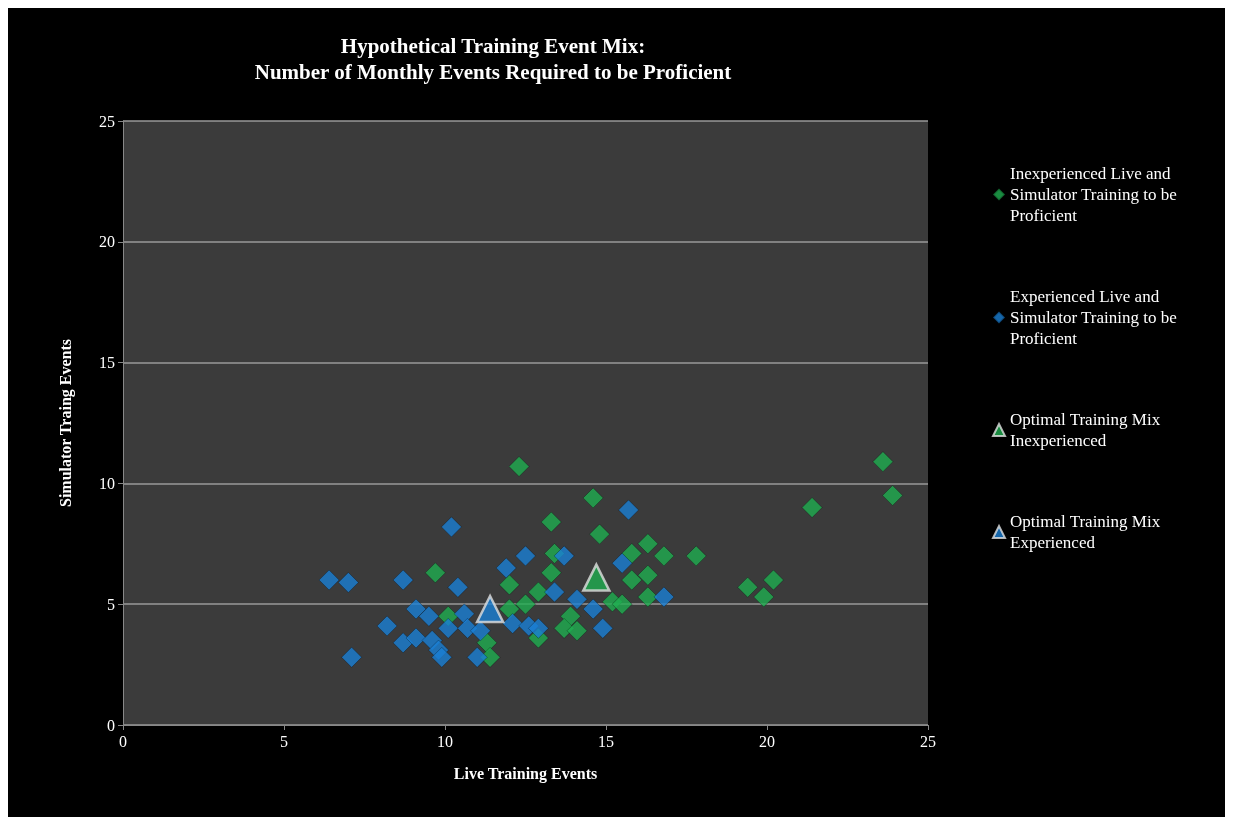 This screenshot has width=1233, height=825. I want to click on x-tick-label: 20, so click(767, 741).